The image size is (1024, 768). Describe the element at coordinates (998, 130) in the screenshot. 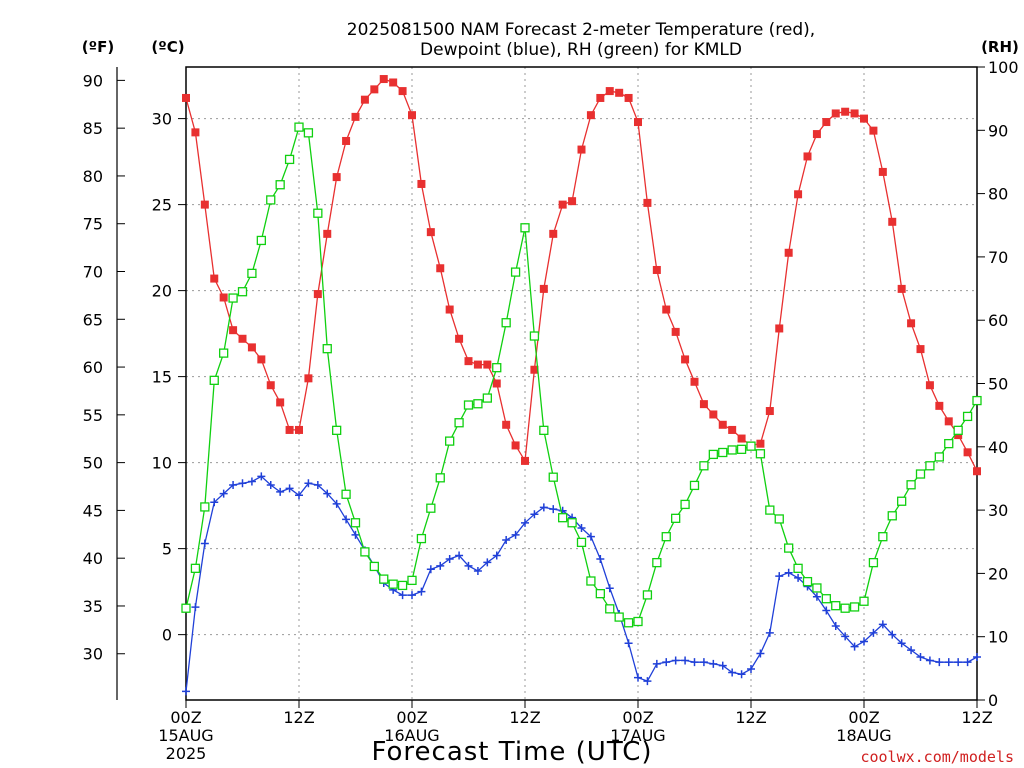

I see `rh-tick-label: 90` at that location.